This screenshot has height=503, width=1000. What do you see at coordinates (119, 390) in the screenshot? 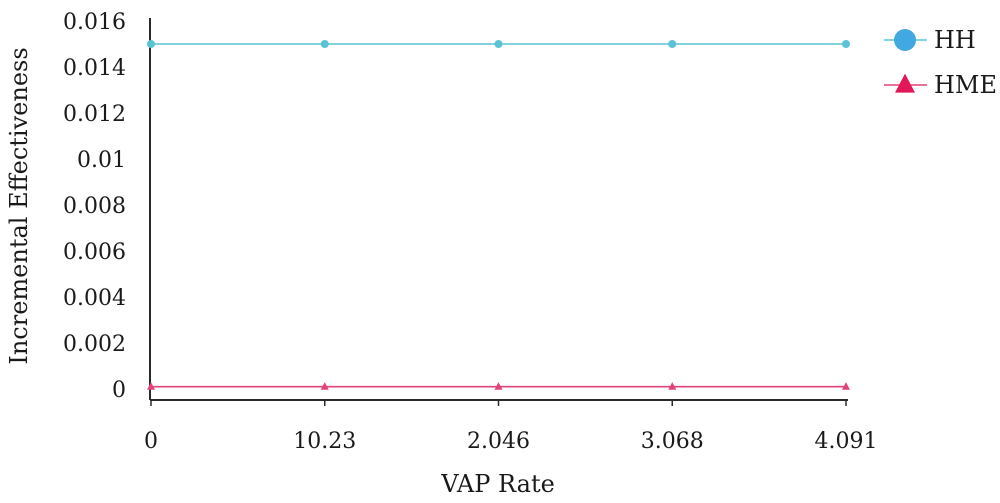
I see `y-tick-label: 0` at bounding box center [119, 390].